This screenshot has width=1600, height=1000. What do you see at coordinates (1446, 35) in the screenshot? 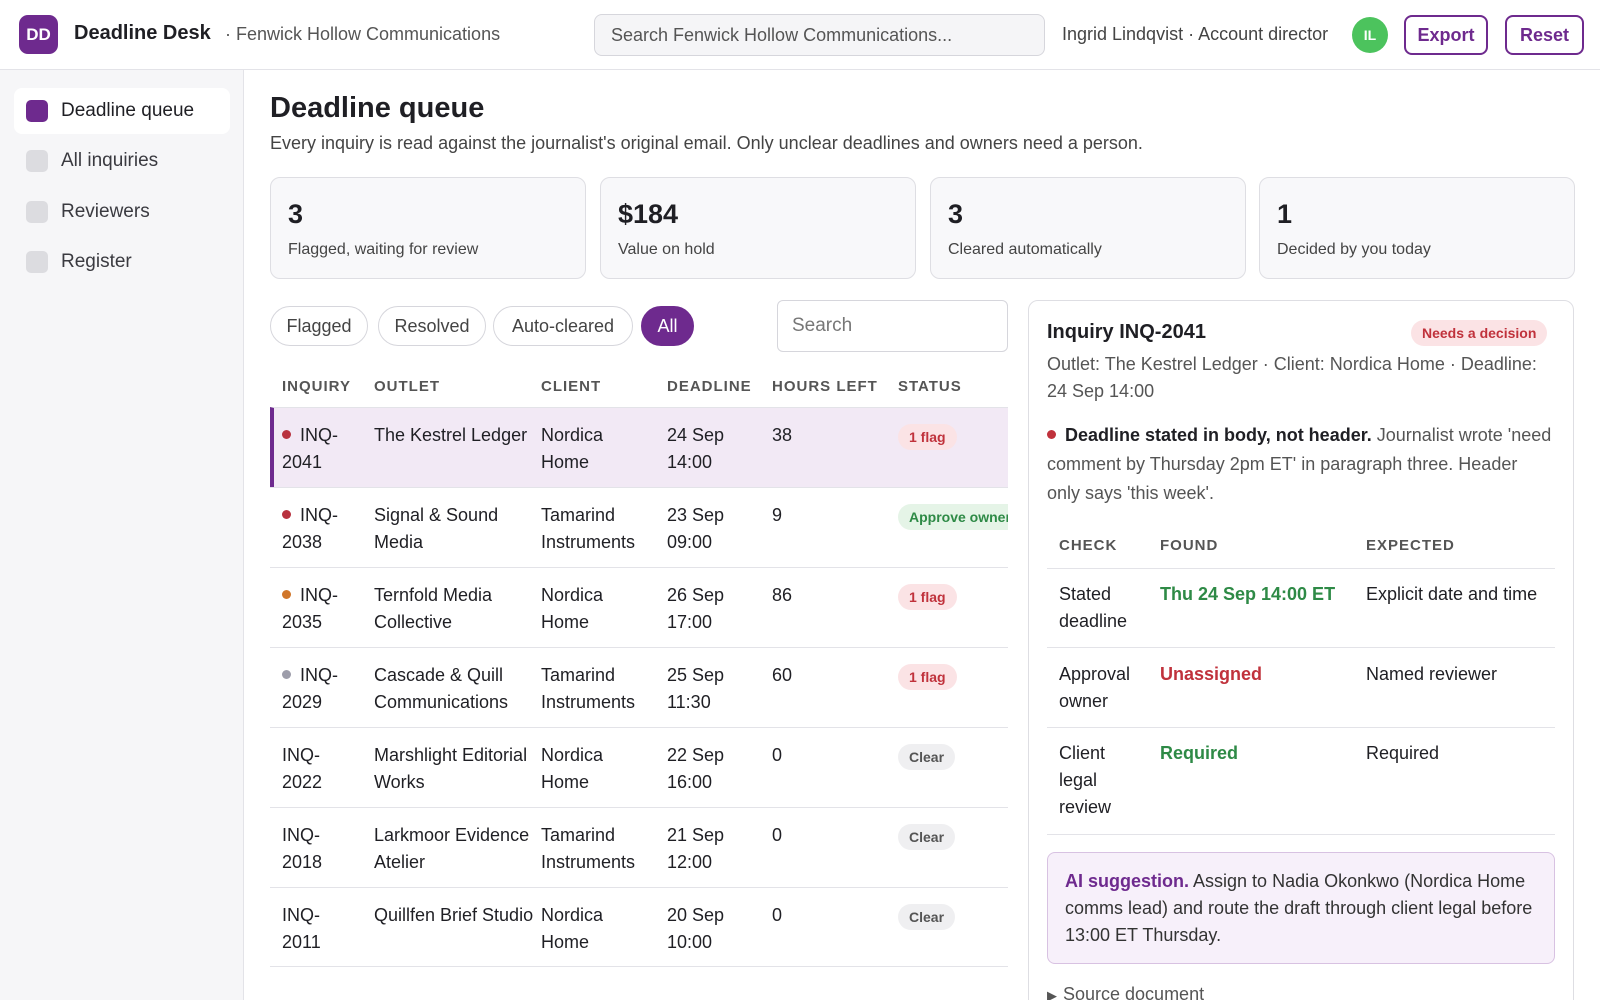
I see `export-button: Export` at bounding box center [1446, 35].